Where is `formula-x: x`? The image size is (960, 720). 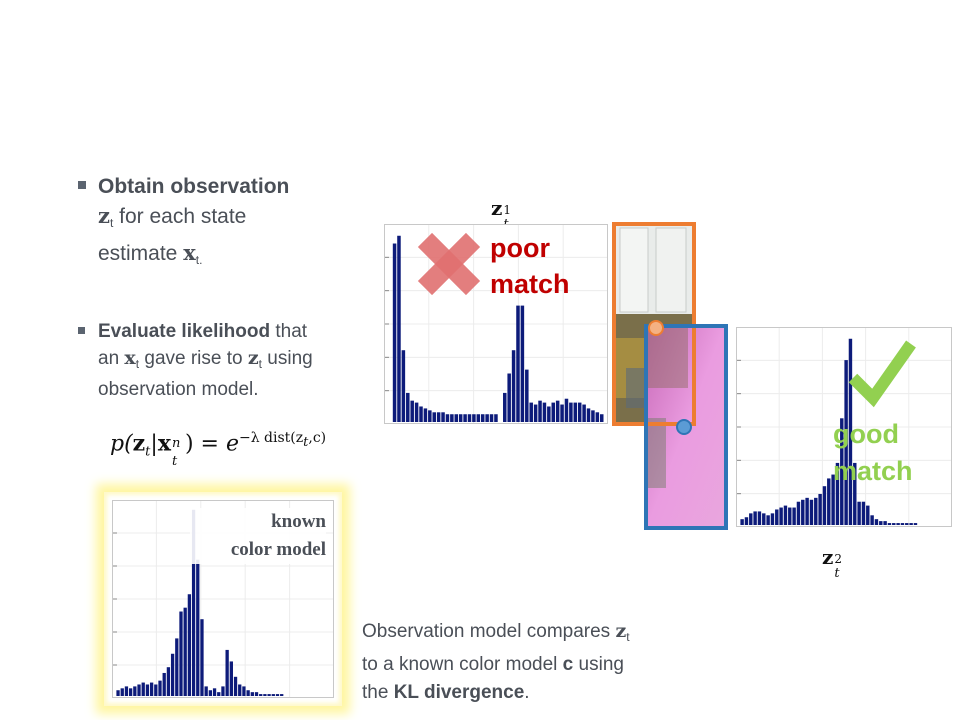 formula-x: x is located at coordinates (164, 443).